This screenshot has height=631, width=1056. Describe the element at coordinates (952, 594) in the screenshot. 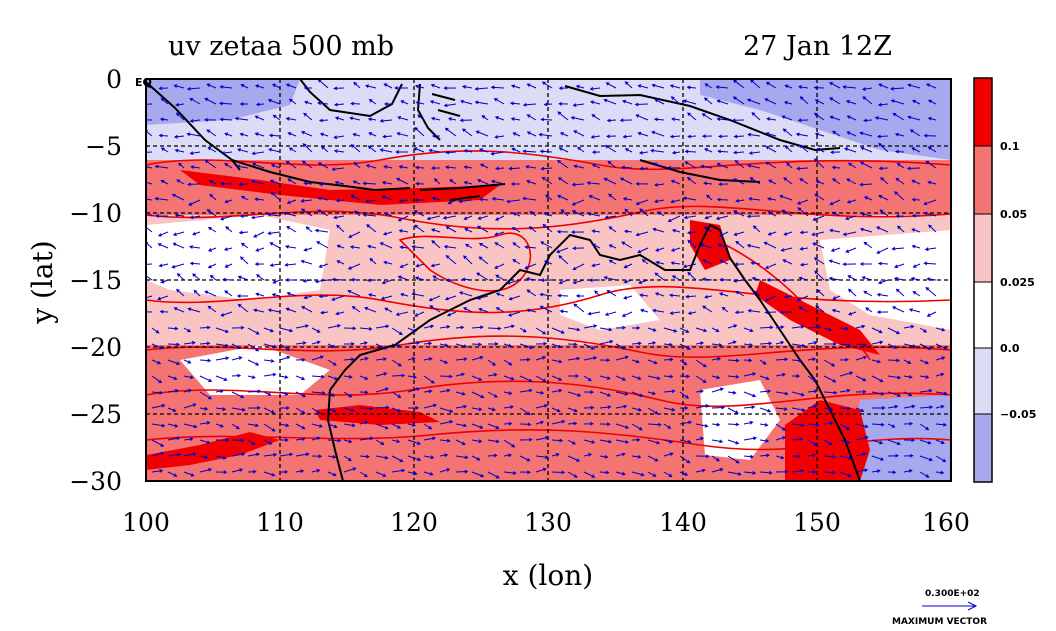

I see `vector-legend-value: 0.300E+02` at that location.